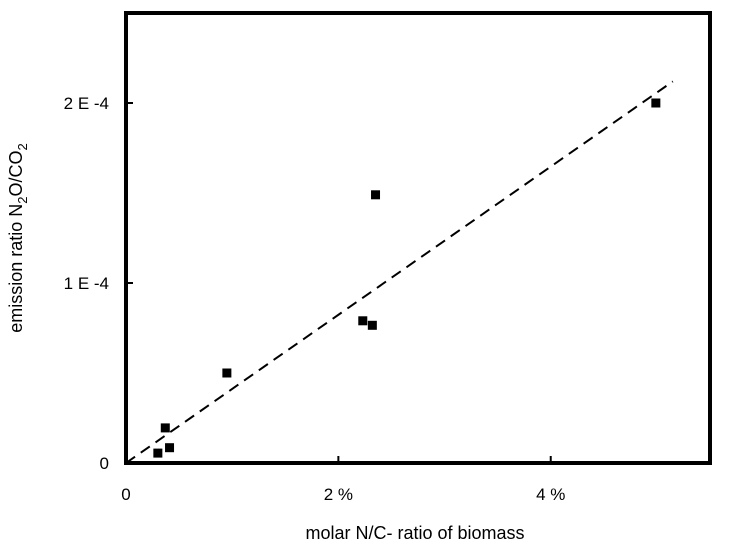  I want to click on y-label-prefix: emission ratio N, so click(16, 268).